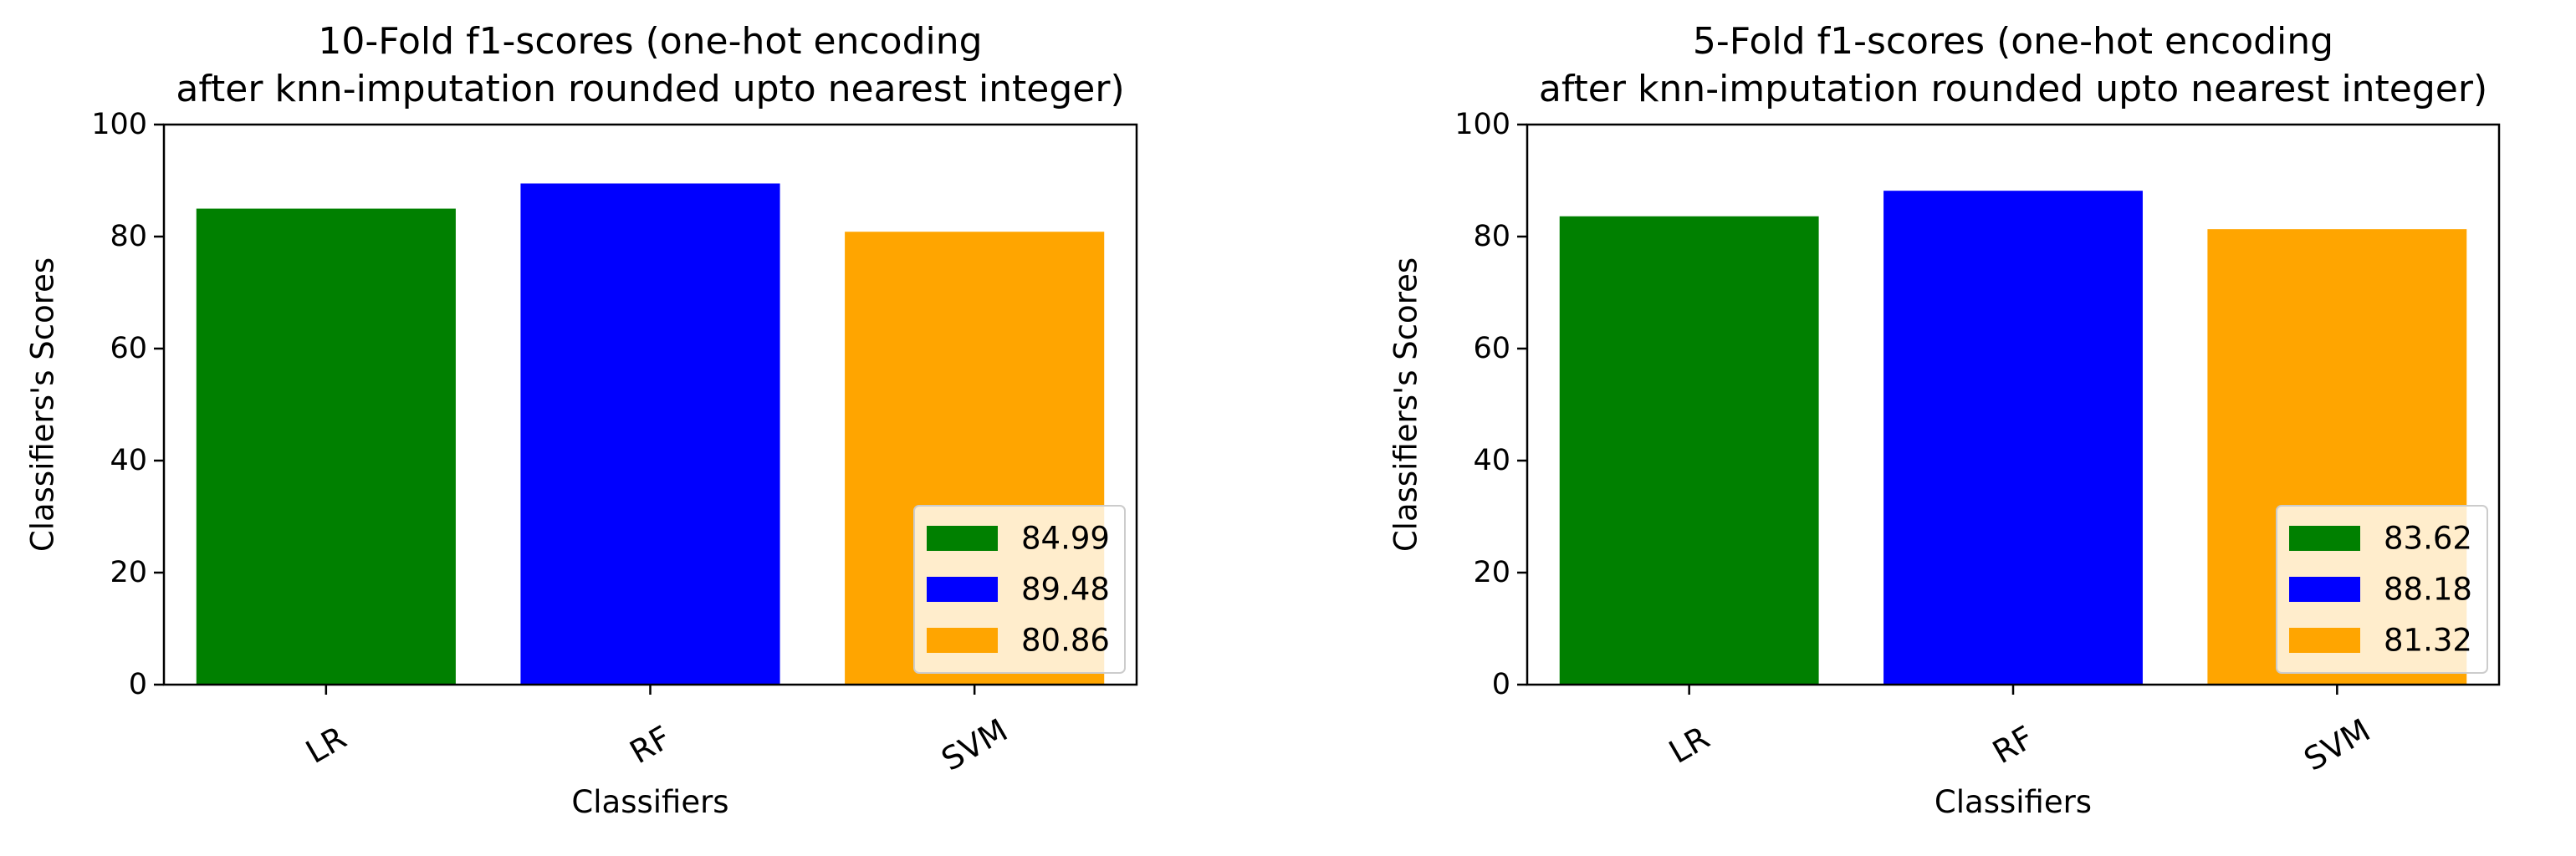 This screenshot has height=856, width=2576. What do you see at coordinates (1065, 641) in the screenshot?
I see `legend-label: 80.86` at bounding box center [1065, 641].